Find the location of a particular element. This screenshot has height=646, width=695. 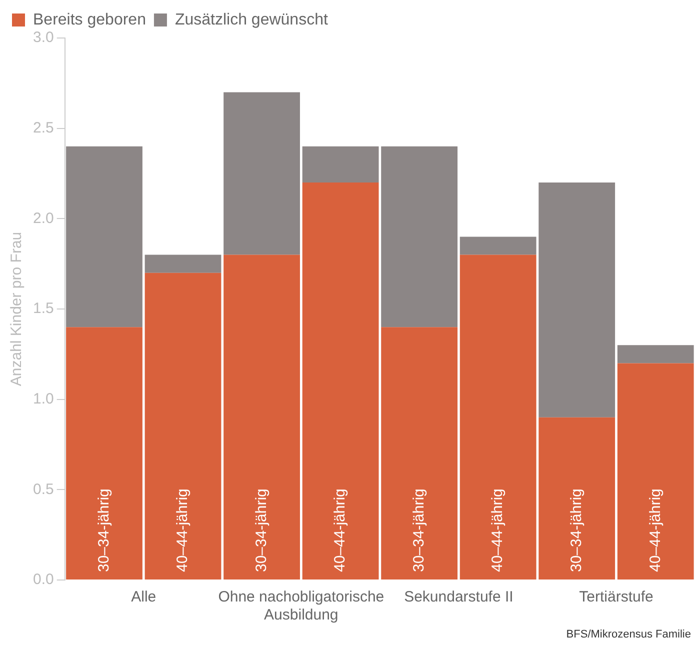

y-tick-label: 0.5 is located at coordinates (43, 489).